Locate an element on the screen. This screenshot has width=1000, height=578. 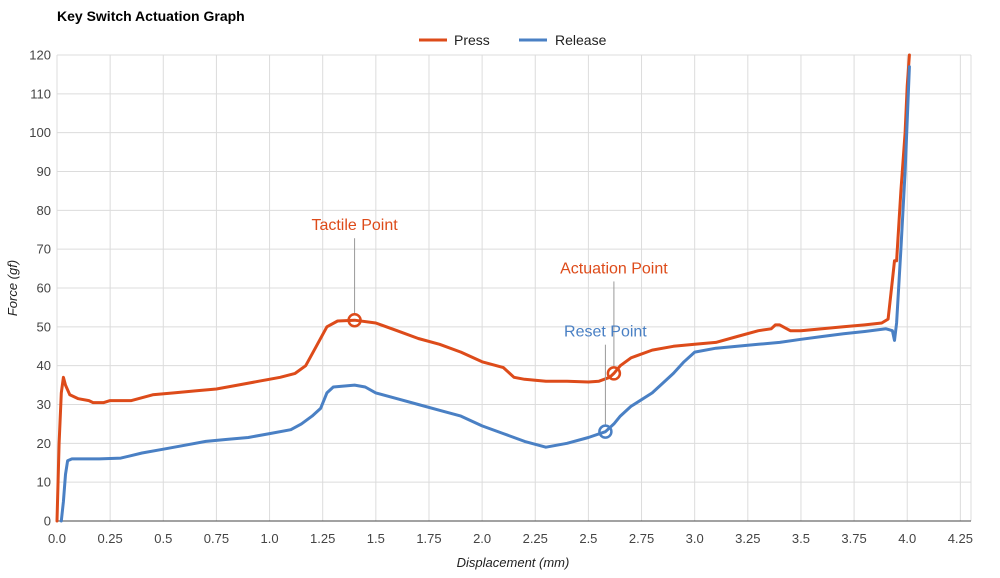
y-tick-label: 50 is located at coordinates (44, 326).